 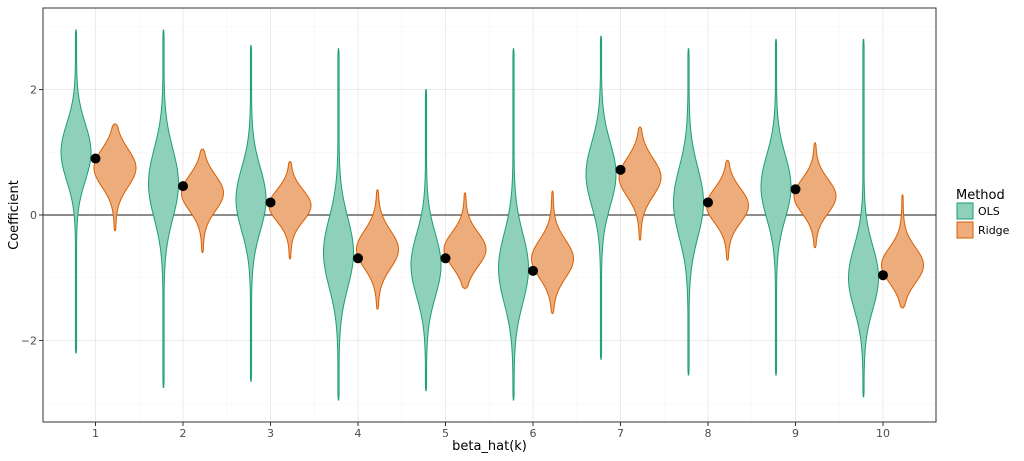 What do you see at coordinates (358, 433) in the screenshot?
I see `x-tick-label: 4` at bounding box center [358, 433].